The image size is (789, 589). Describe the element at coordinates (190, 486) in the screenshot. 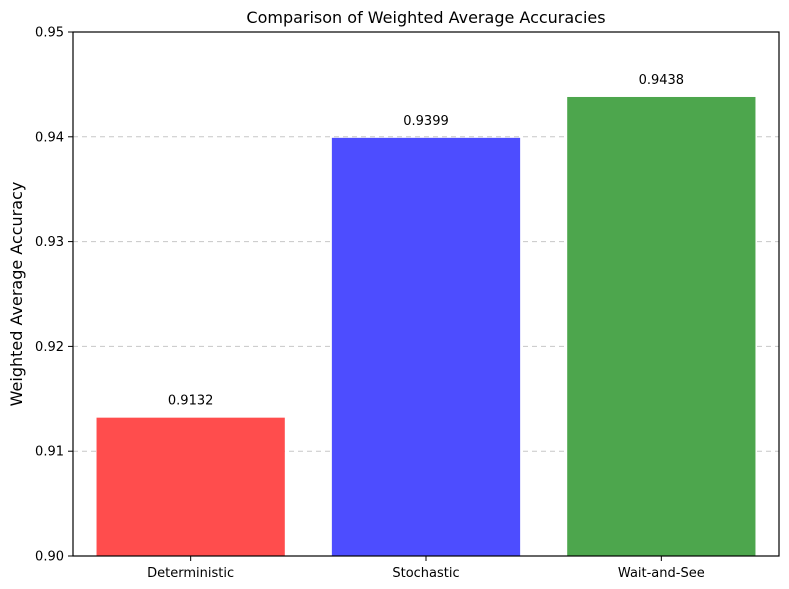

I see `bar-deterministic` at that location.